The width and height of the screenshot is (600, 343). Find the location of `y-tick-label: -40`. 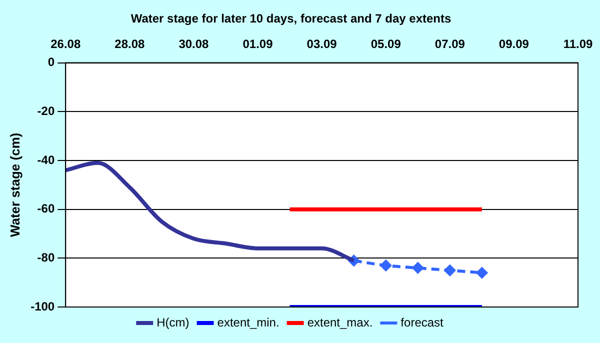

y-tick-label: -40 is located at coordinates (46, 159).